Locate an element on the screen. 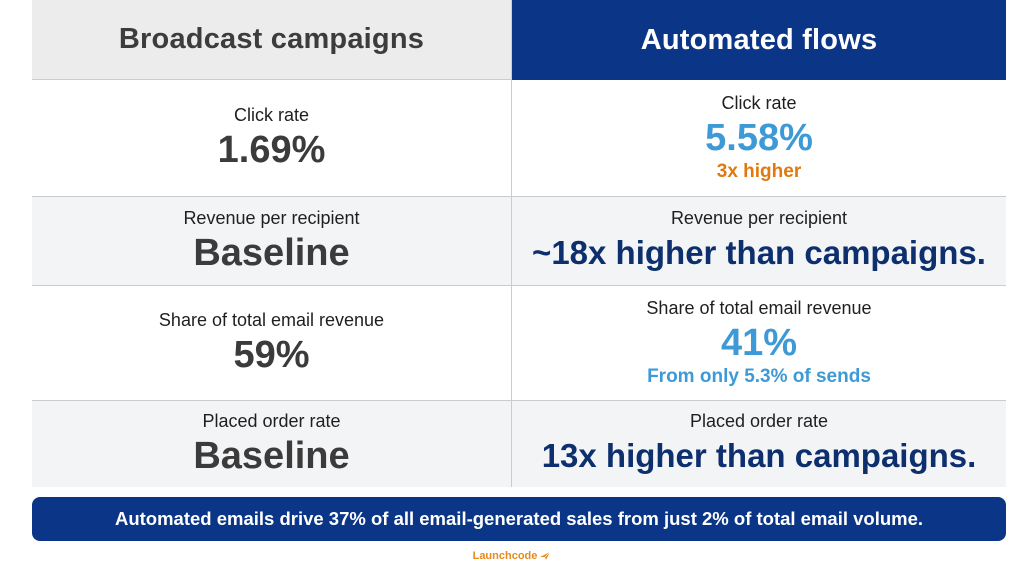  header-broadcast-campaigns: Broadcast campaigns is located at coordinates (272, 40).